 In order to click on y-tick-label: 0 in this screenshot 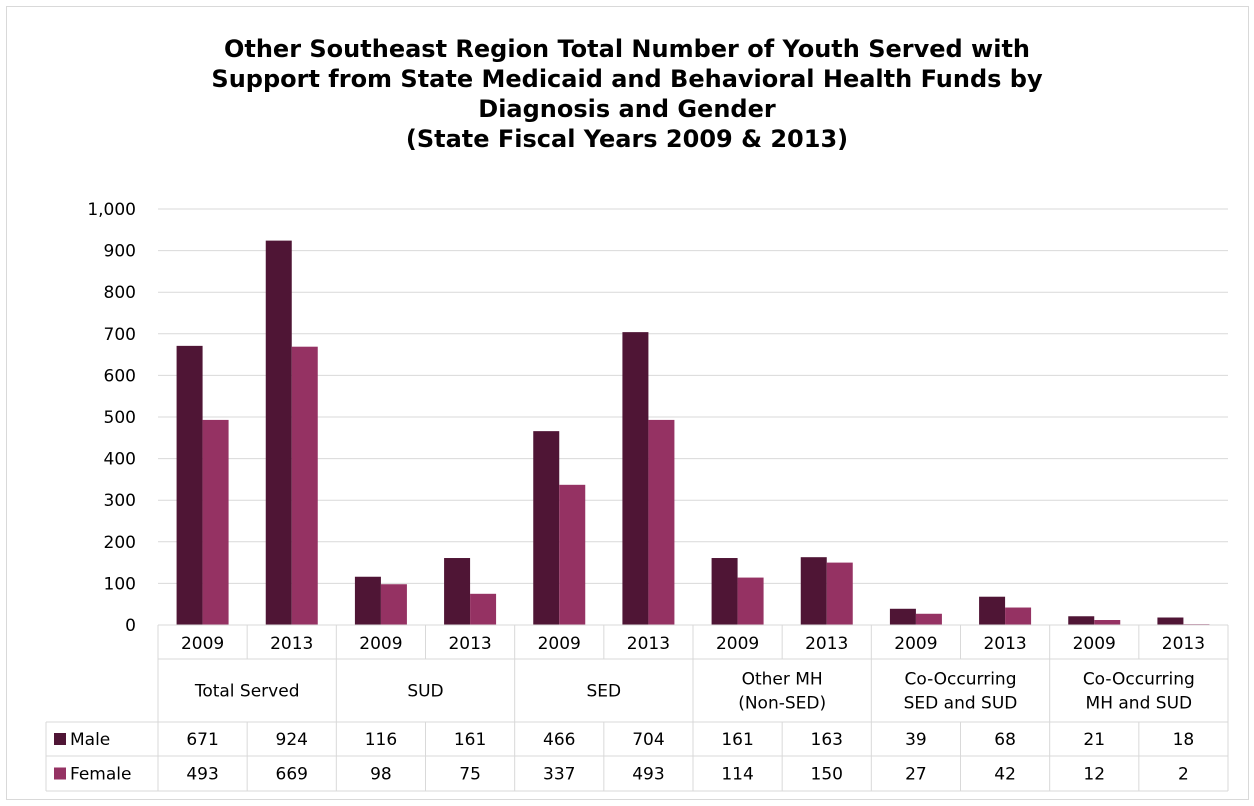, I will do `click(130, 626)`.